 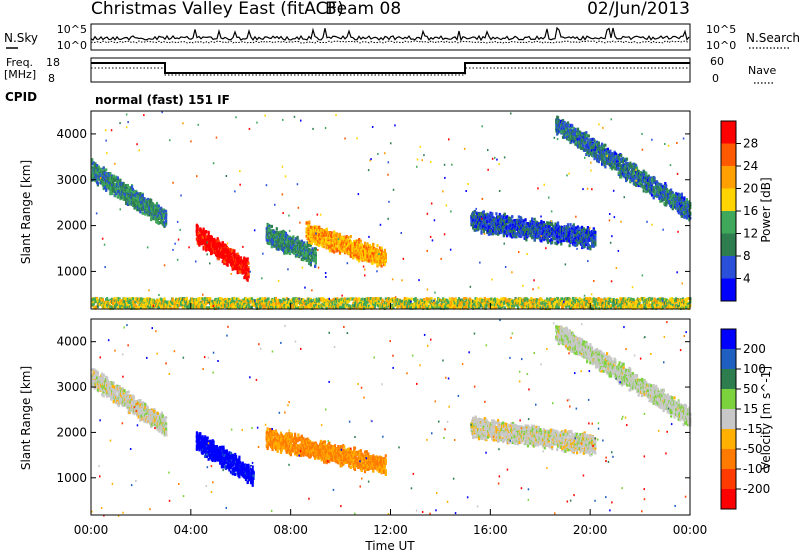 I want to click on noise-panel: N.Sky 10^5 10^0 10^5 10^0 N.Search, so click(x=402, y=37).